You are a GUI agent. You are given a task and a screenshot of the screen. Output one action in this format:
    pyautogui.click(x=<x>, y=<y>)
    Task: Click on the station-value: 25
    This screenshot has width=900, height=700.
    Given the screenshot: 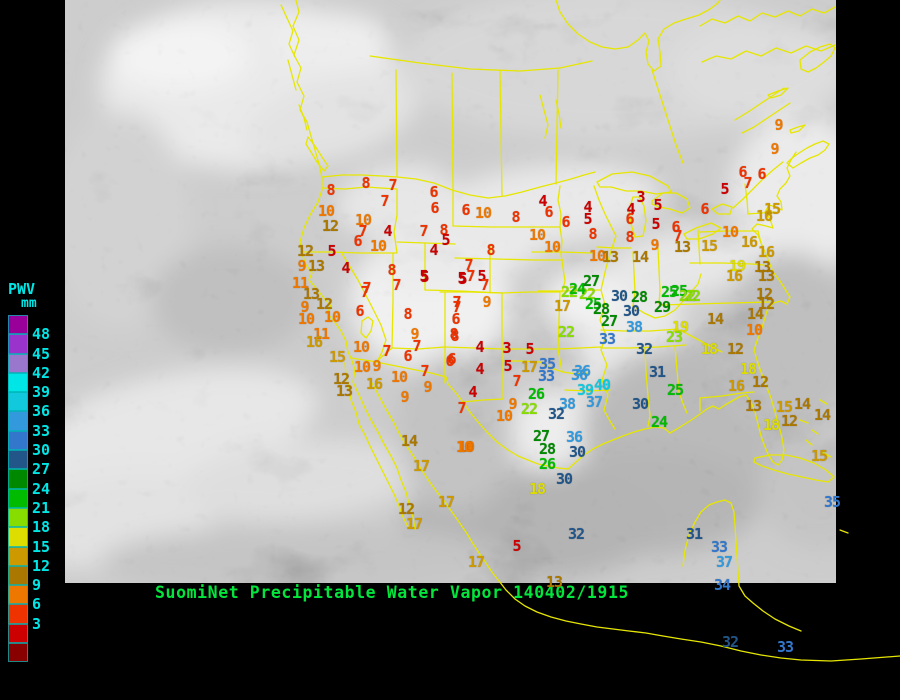 What is the action you would take?
    pyautogui.click(x=679, y=291)
    